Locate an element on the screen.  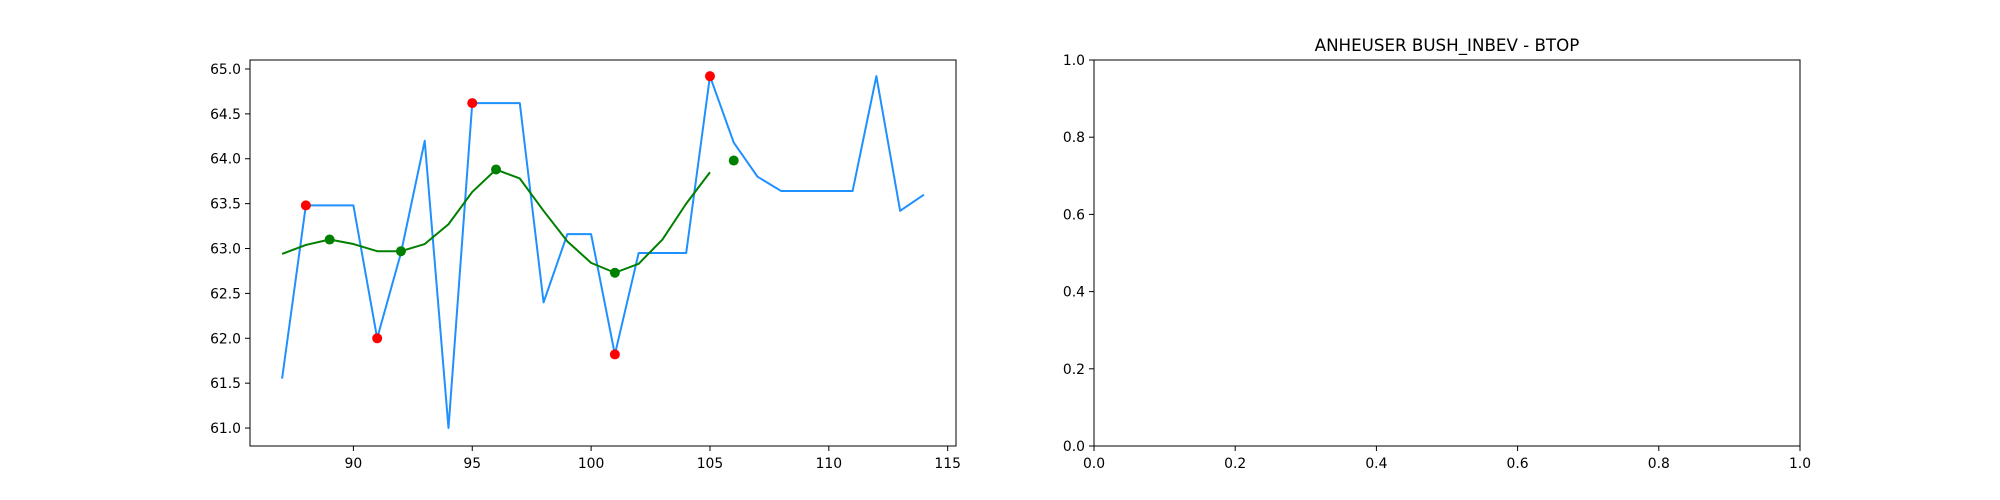
left-chart-y-tick-label: 63.5 is located at coordinates (225, 205).